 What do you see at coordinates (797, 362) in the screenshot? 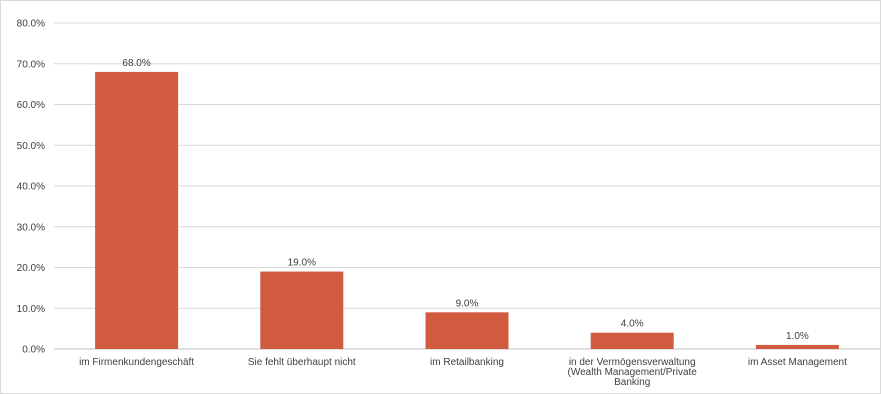
I see `category-label: im Asset Management` at bounding box center [797, 362].